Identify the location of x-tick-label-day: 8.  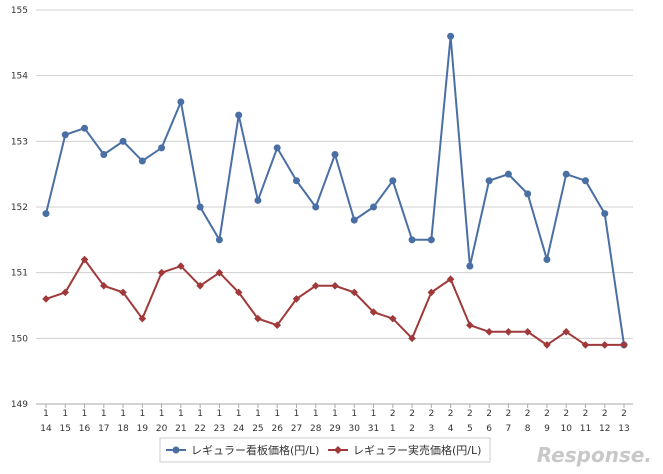
(528, 429).